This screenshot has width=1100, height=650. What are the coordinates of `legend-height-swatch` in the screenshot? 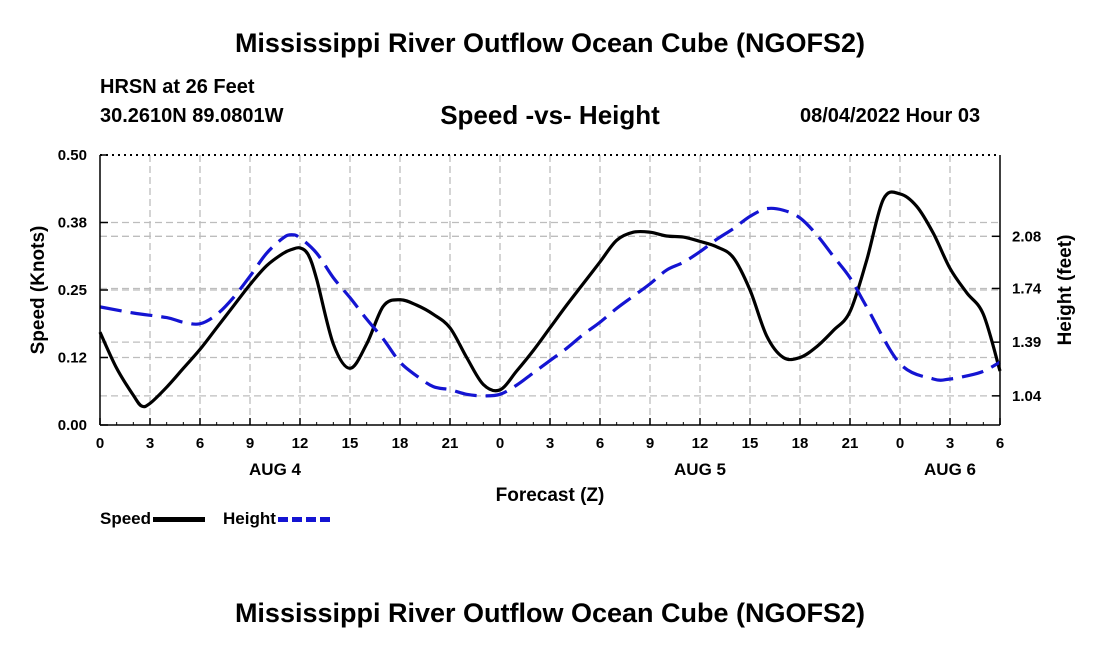 It's located at (303, 519).